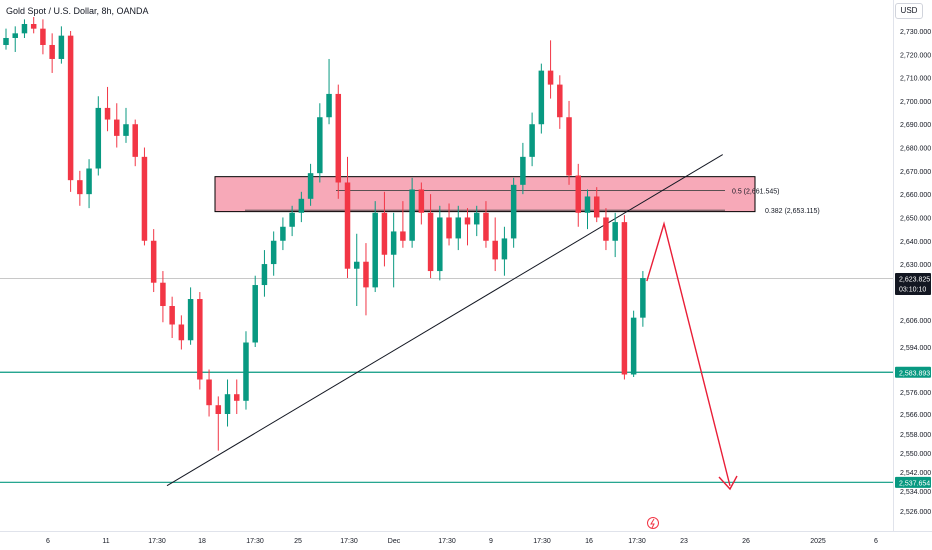 This screenshot has width=932, height=550. I want to click on x-tick-label: 18, so click(202, 541).